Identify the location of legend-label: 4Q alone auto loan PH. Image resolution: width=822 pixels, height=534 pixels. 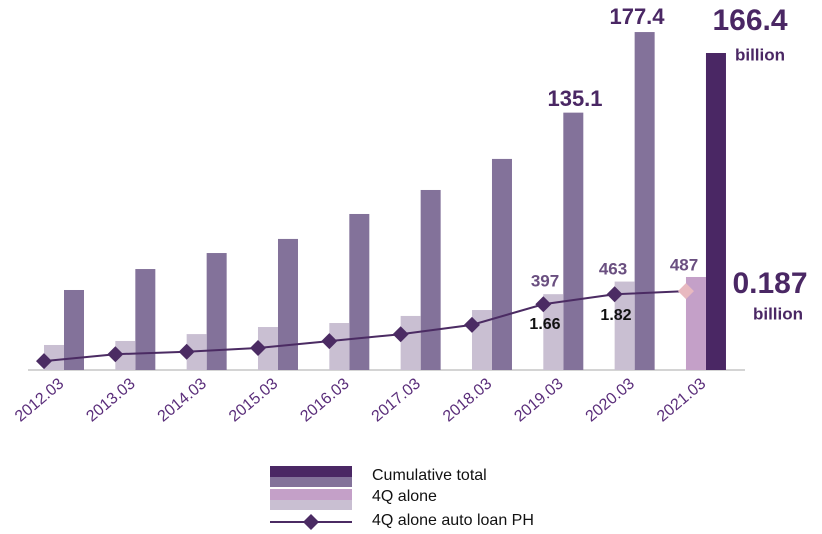
(453, 520).